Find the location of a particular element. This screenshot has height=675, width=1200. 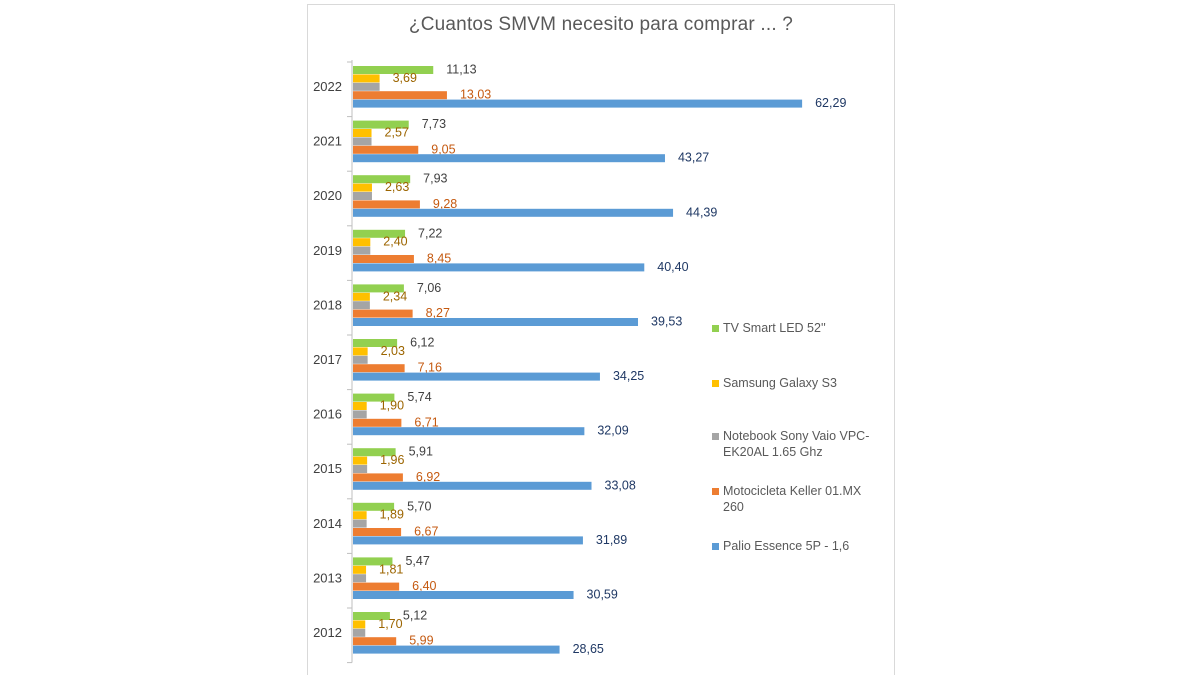

data-label: 7,16 is located at coordinates (430, 368).